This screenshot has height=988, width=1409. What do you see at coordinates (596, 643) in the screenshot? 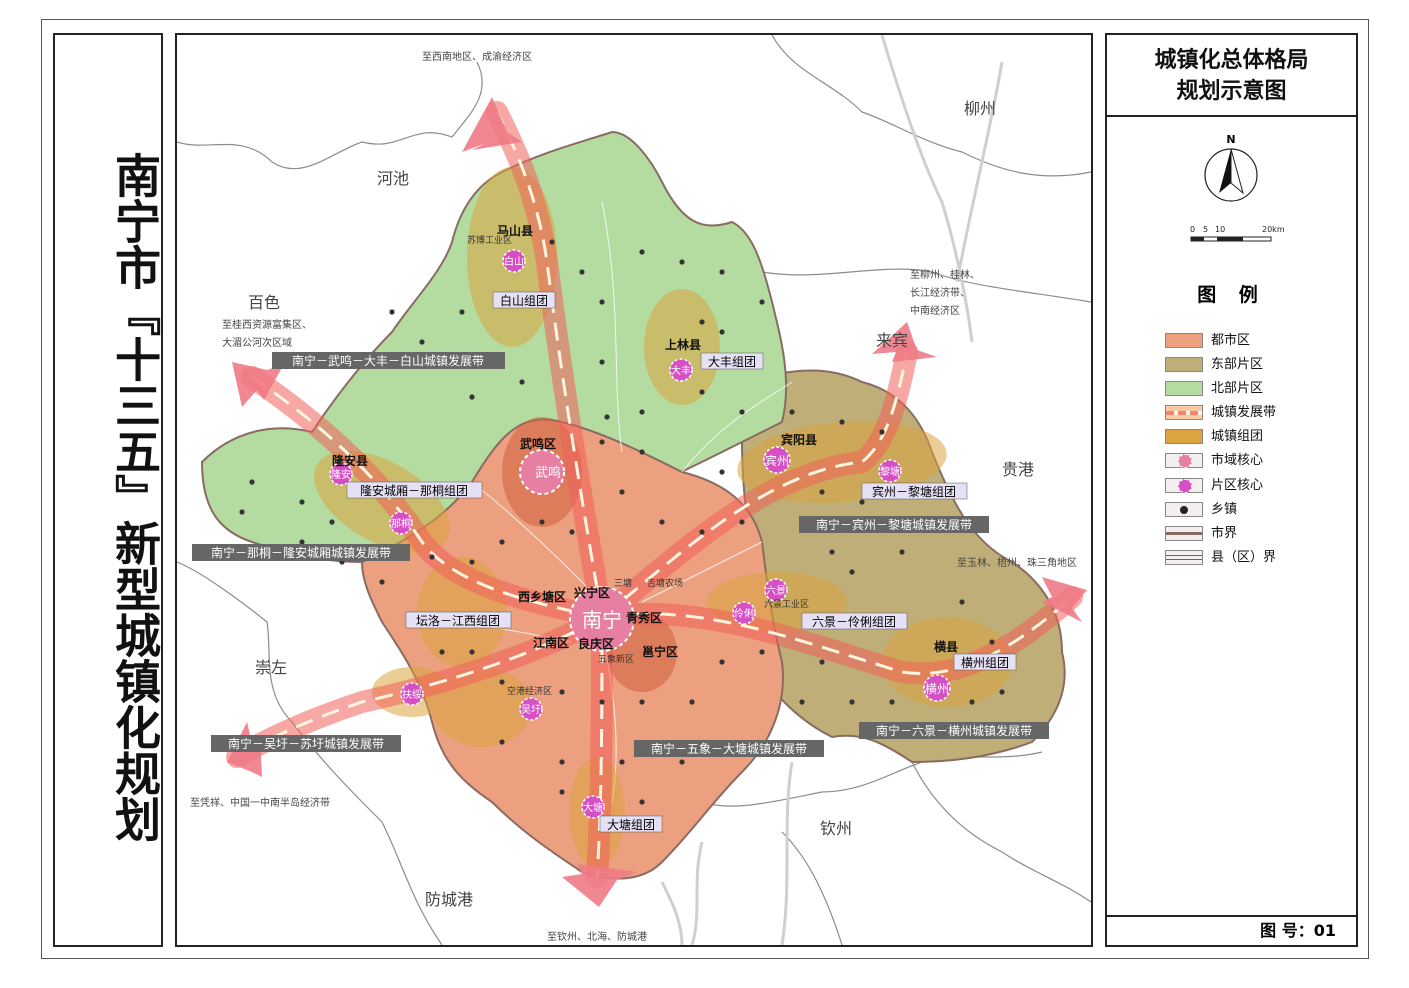
I see `district-liangqing: 良庆区` at bounding box center [596, 643].